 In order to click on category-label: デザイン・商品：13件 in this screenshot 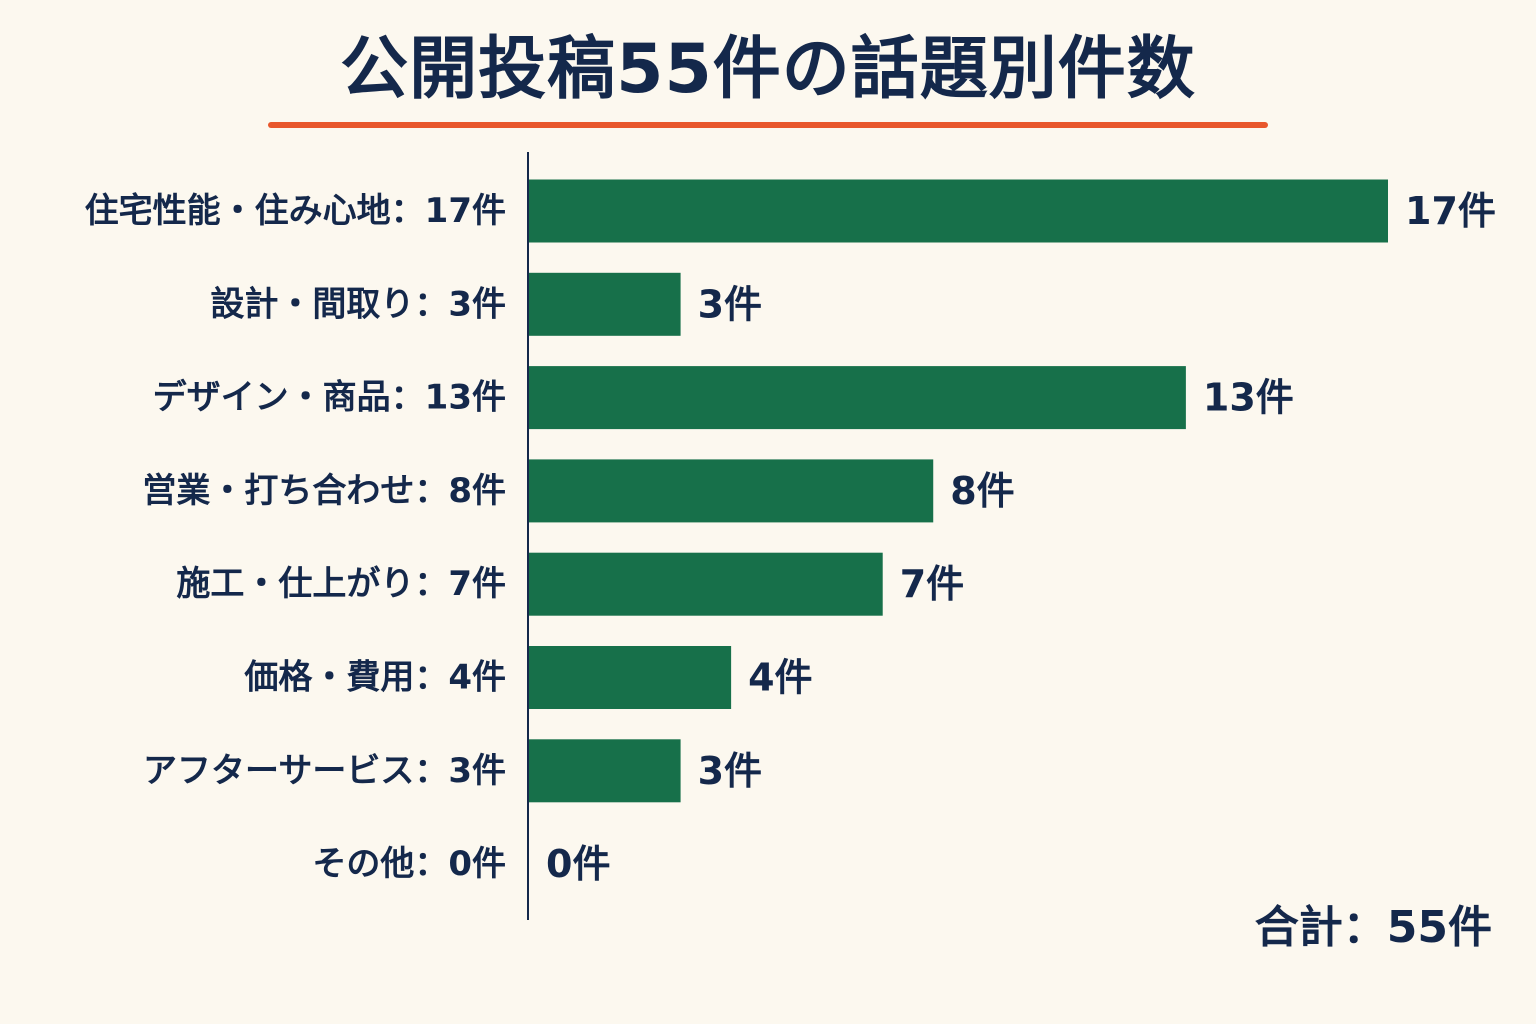, I will do `click(329, 398)`.